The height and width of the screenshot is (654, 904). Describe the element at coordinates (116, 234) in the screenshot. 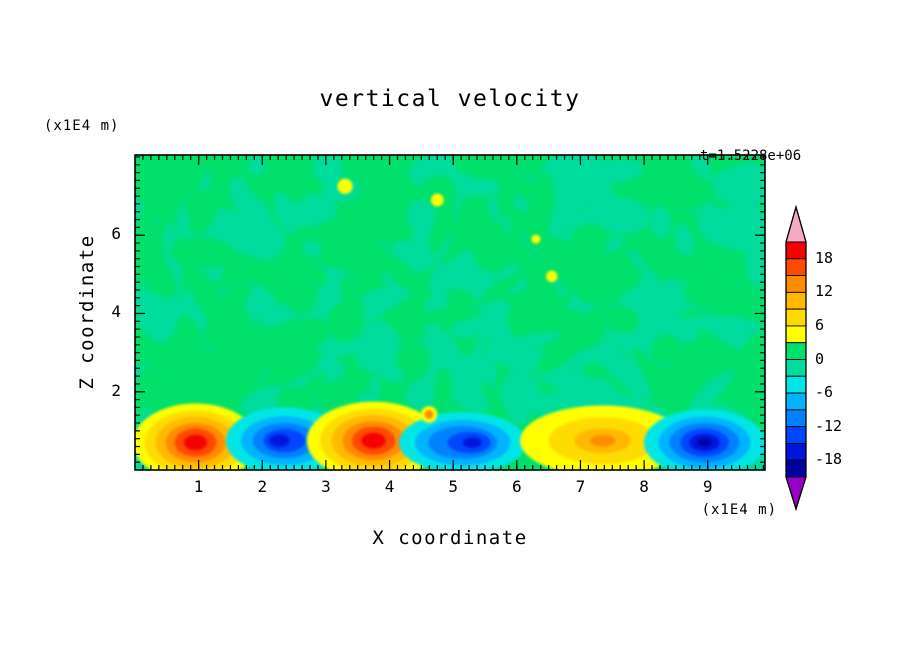

I see `y-tick-label: 6` at that location.